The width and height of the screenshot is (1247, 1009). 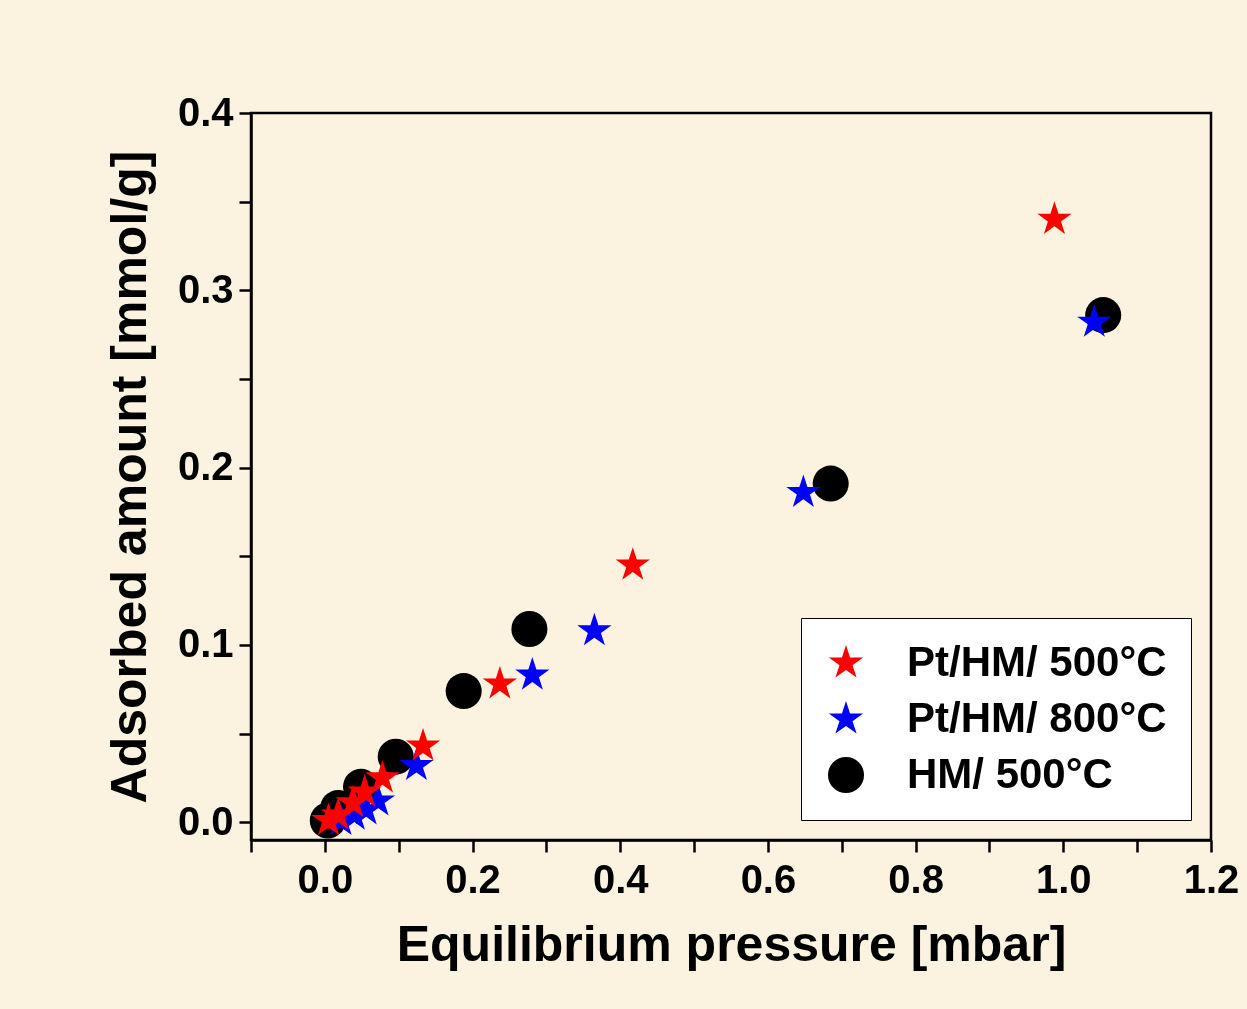 I want to click on x-tick-label: 1.0, so click(x=1064, y=878).